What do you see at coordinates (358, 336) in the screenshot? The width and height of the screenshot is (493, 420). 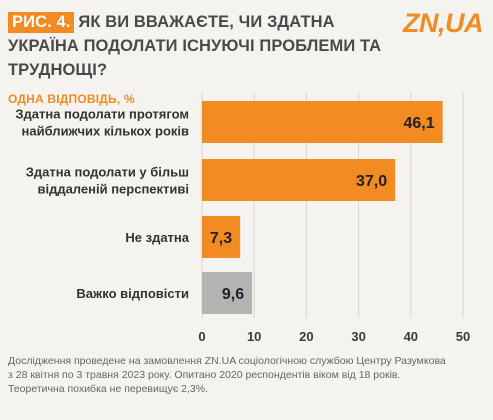 I see `x-tick-label: 30` at bounding box center [358, 336].